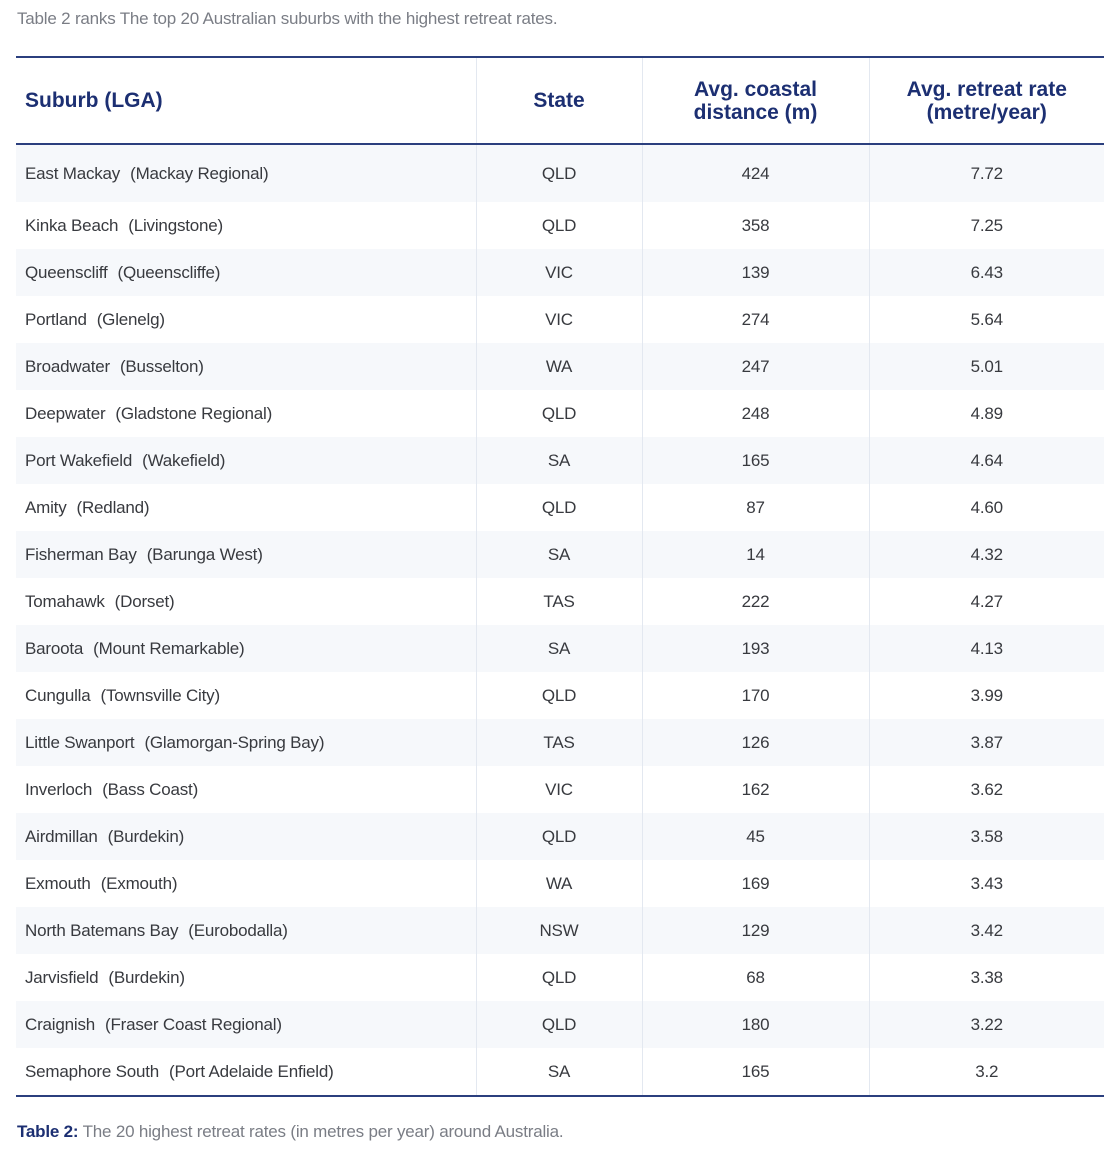 This screenshot has height=1160, width=1114. I want to click on cell-rate: 3.58, so click(986, 836).